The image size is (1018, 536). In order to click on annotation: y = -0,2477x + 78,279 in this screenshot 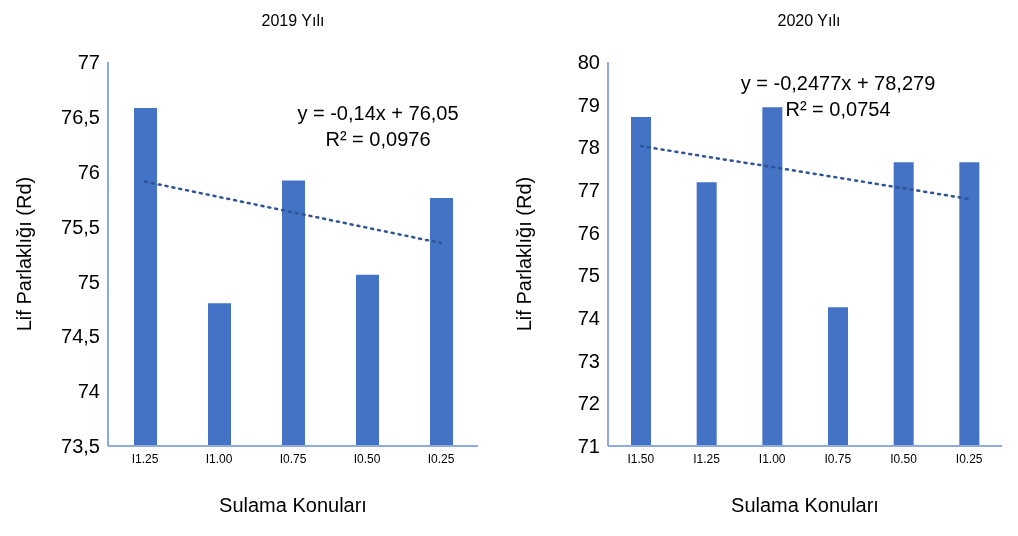, I will do `click(838, 83)`.